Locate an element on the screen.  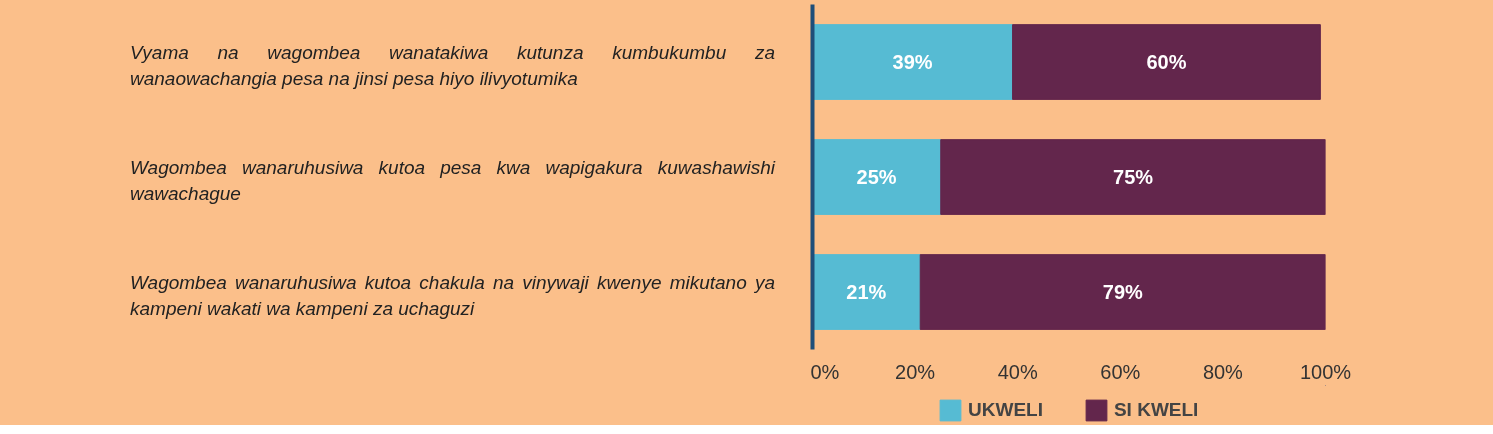
y-tick-label: Wagombea wanaruhusiwa kutoa pesa kwa wapigakura kuwashawishi wawachague is located at coordinates (452, 181).